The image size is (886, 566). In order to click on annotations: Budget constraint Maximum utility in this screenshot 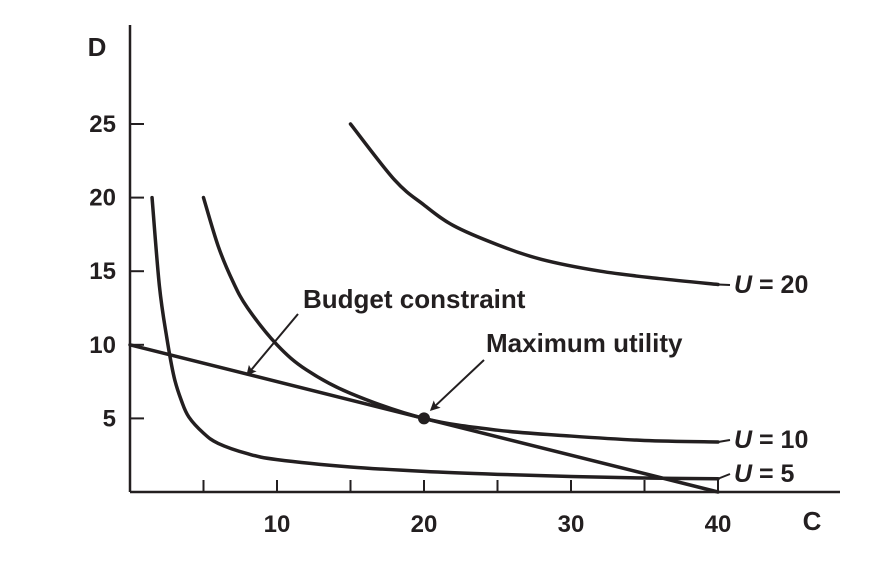, I will do `click(464, 347)`.